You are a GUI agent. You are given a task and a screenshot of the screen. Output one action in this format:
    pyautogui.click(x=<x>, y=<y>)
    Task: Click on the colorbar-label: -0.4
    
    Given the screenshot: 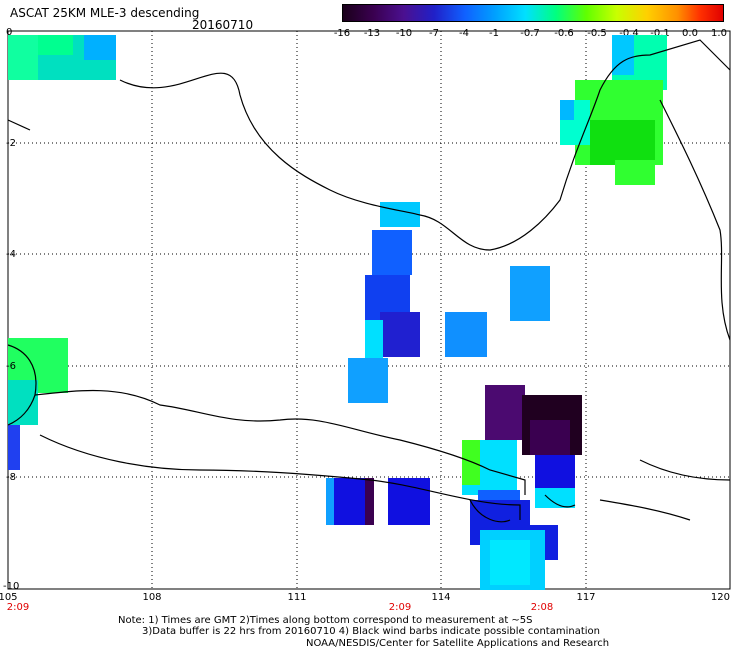 What is the action you would take?
    pyautogui.click(x=629, y=33)
    